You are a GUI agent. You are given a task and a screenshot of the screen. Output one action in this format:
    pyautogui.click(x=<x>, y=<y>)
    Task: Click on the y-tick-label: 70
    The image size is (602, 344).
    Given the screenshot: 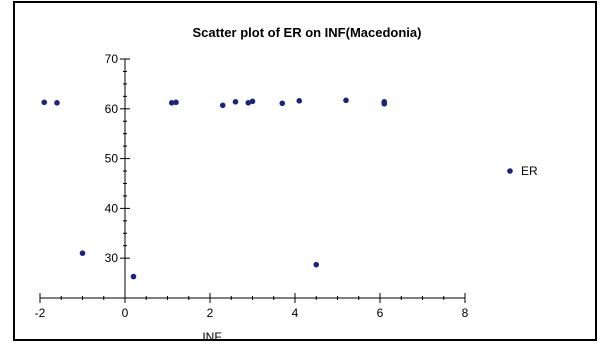 What is the action you would take?
    pyautogui.click(x=112, y=59)
    